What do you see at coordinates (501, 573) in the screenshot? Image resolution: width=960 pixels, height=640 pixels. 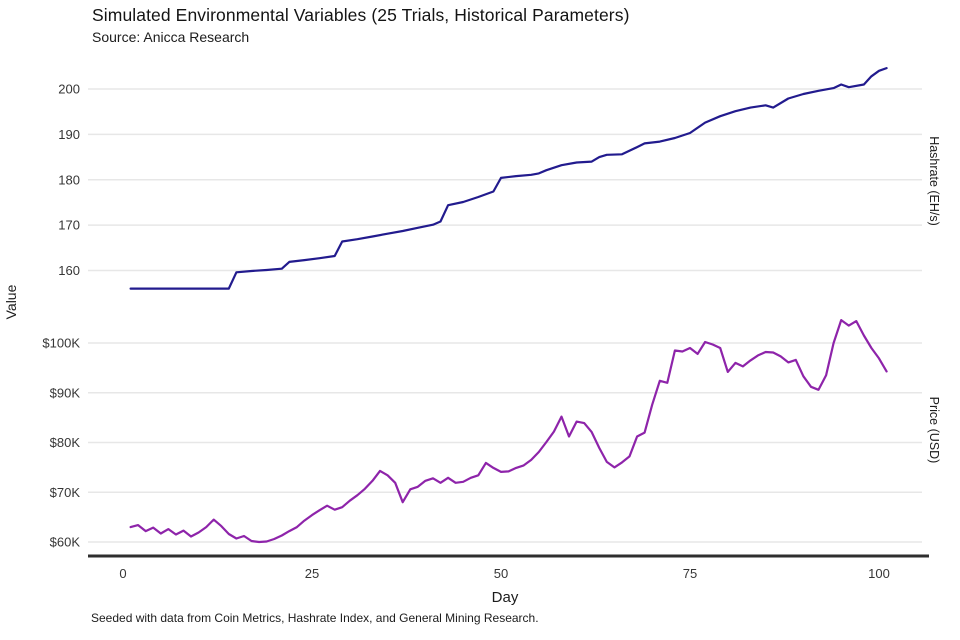 I see `x-tick-label: 50` at bounding box center [501, 573].